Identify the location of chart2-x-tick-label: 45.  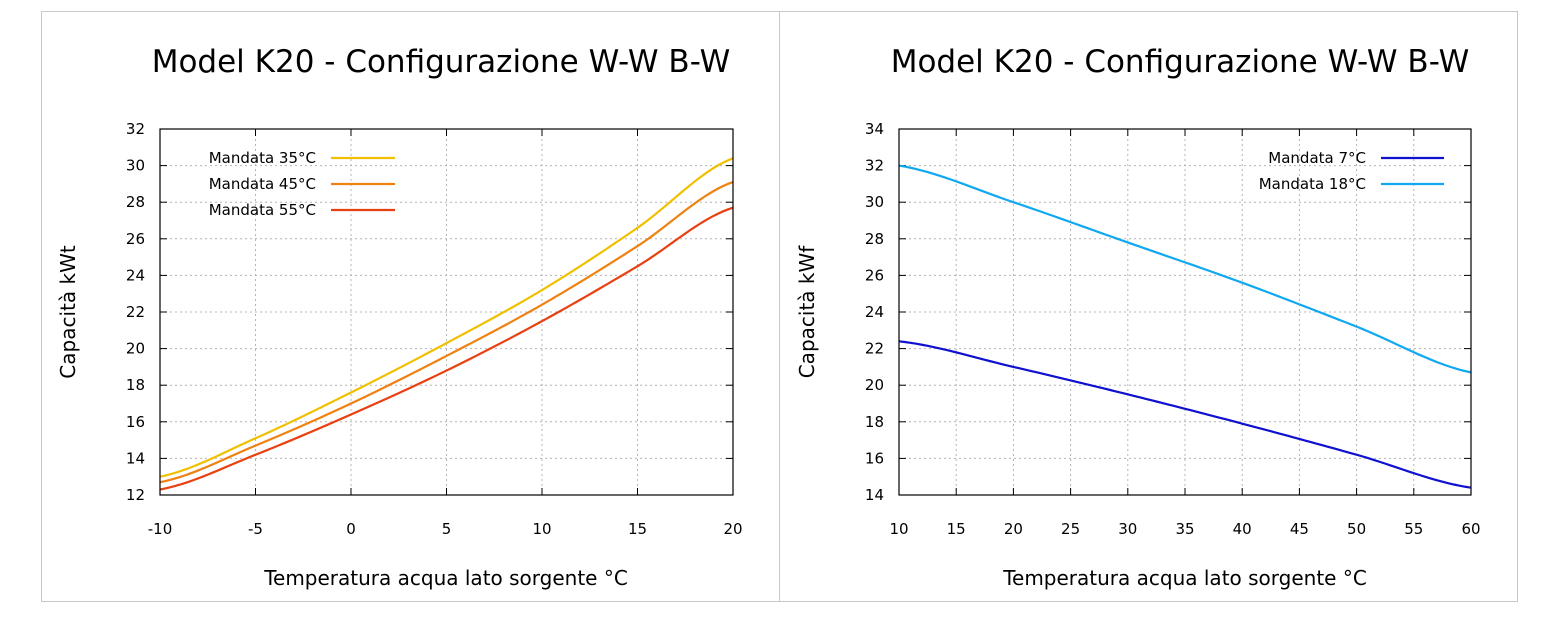
(1299, 529).